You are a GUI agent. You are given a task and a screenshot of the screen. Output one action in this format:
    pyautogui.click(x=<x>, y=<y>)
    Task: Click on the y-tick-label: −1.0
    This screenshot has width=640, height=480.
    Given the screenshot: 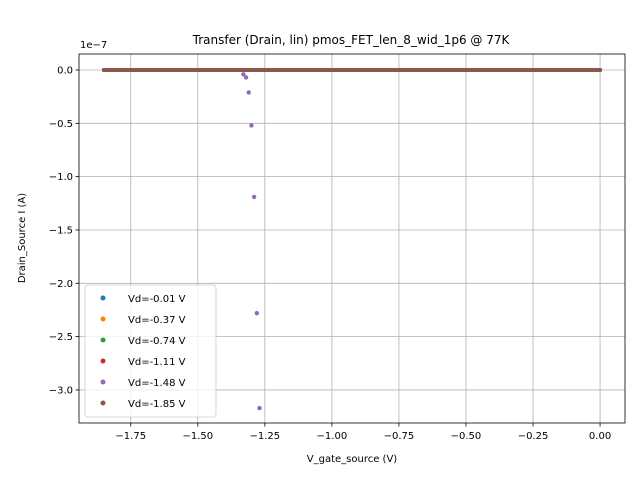 What is the action you would take?
    pyautogui.click(x=61, y=177)
    